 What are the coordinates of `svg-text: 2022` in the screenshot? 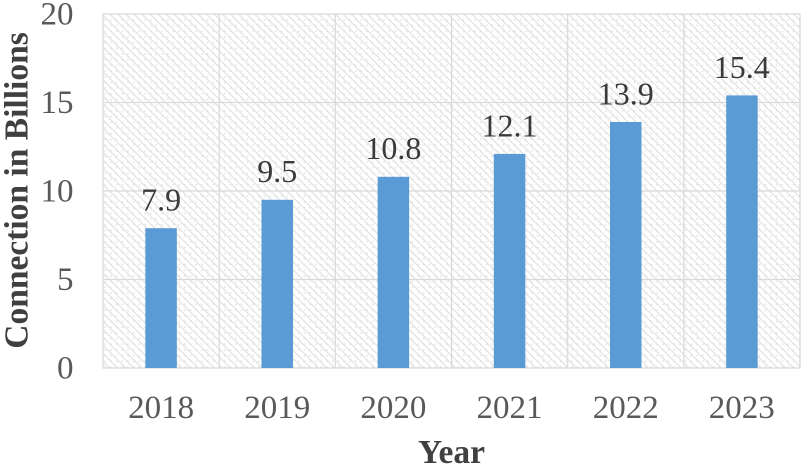 It's located at (626, 408).